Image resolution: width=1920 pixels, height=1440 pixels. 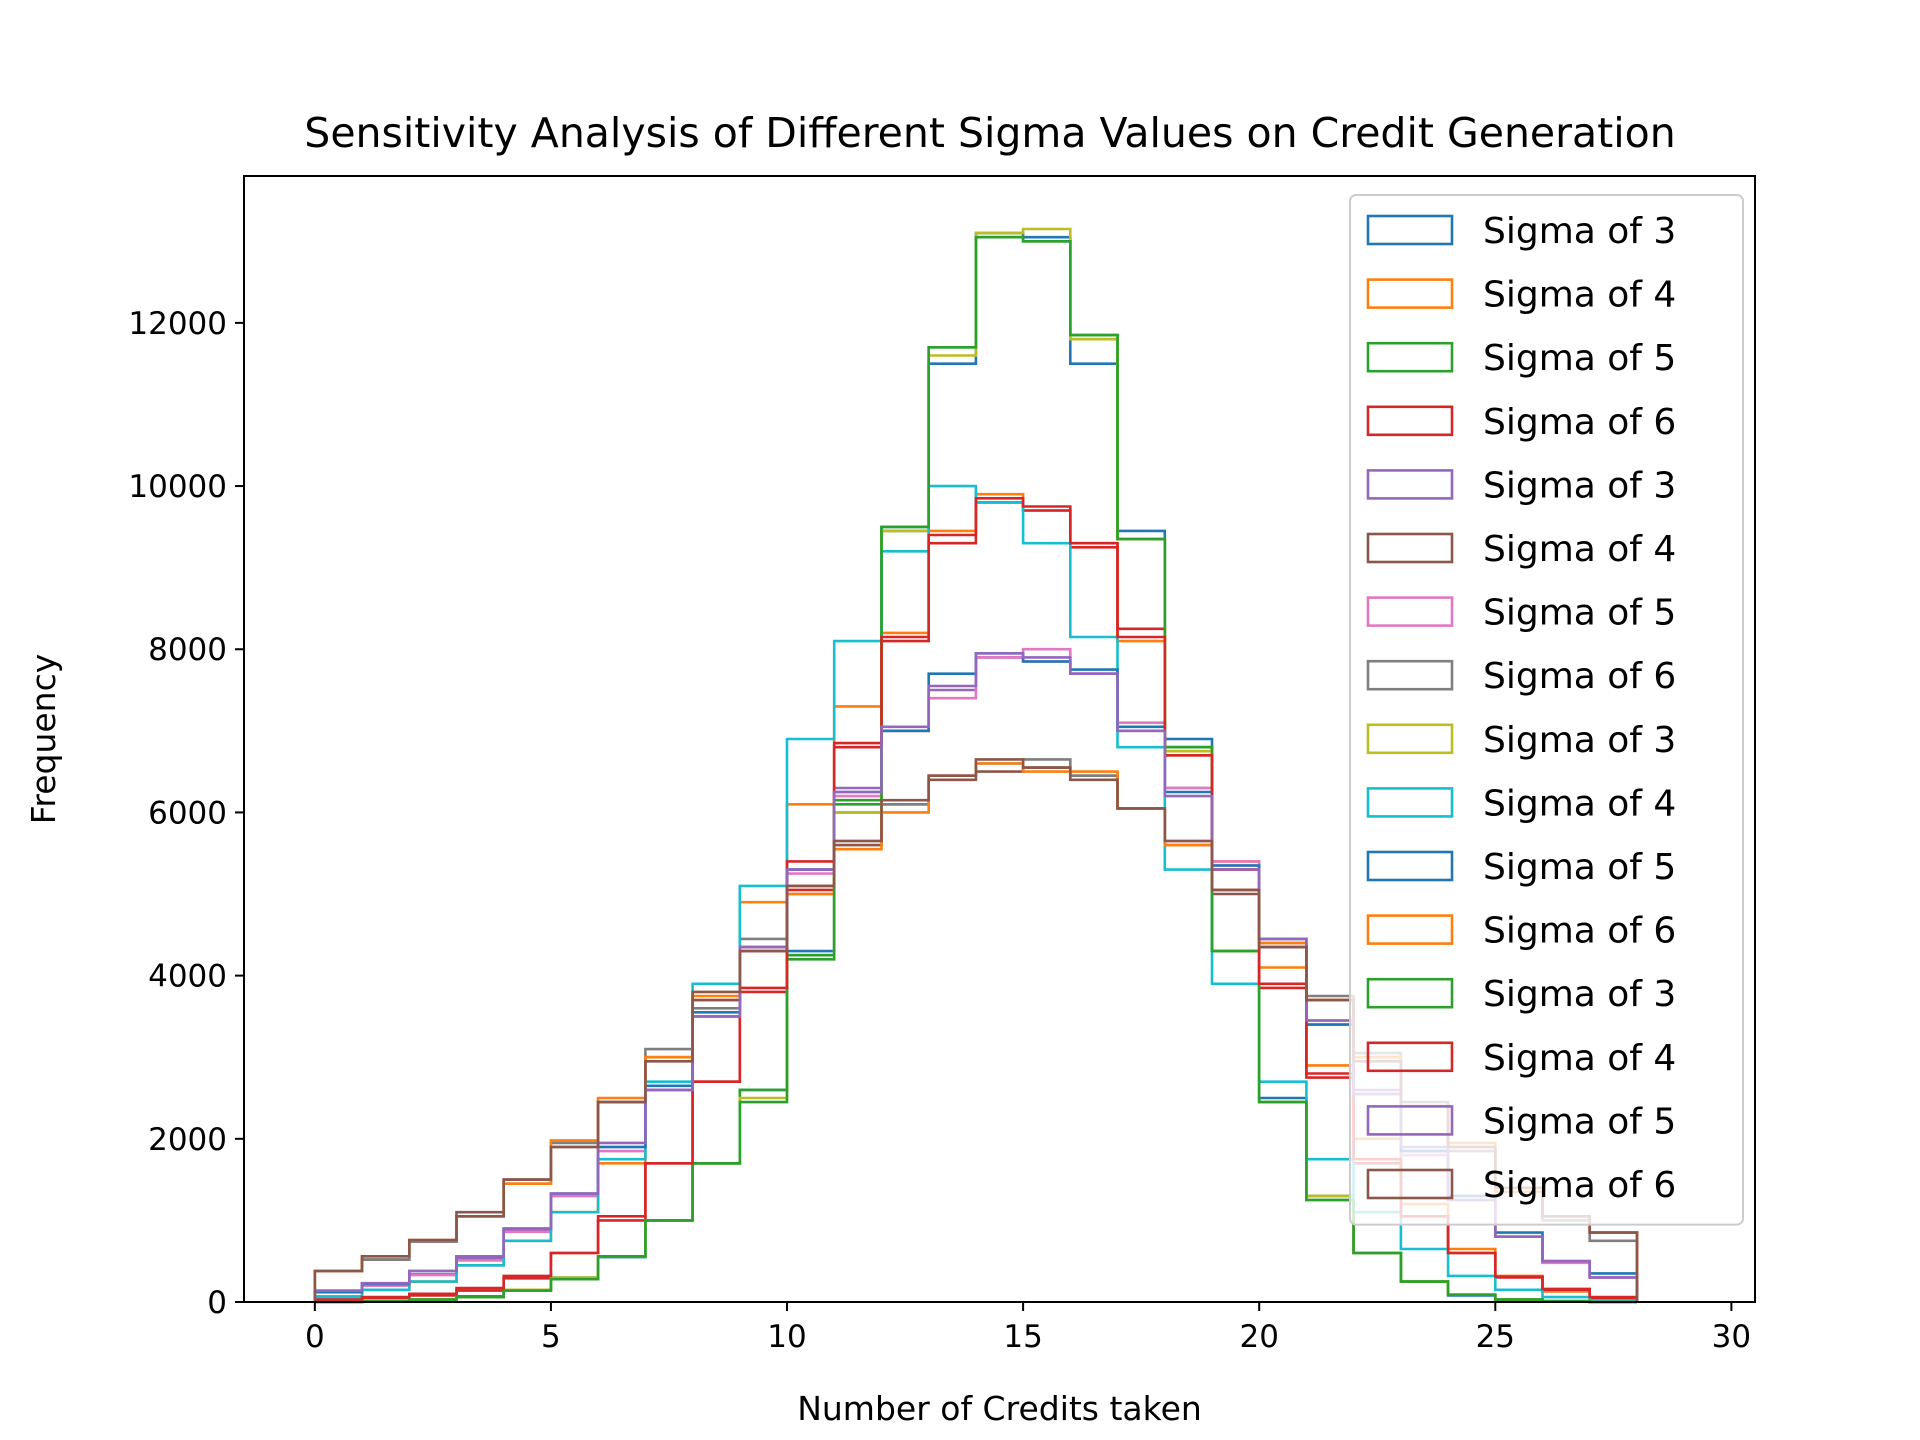 I want to click on x-tick-label: 20, so click(x=1258, y=1337).